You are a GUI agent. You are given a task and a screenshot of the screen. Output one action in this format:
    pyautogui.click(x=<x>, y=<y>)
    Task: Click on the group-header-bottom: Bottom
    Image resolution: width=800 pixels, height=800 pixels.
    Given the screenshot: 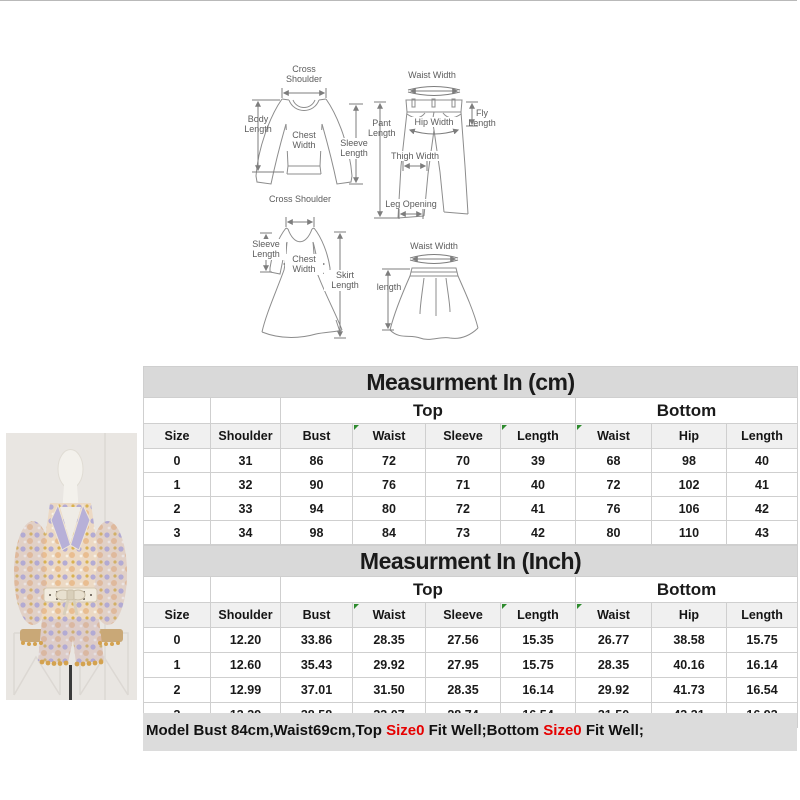 What is the action you would take?
    pyautogui.click(x=686, y=589)
    